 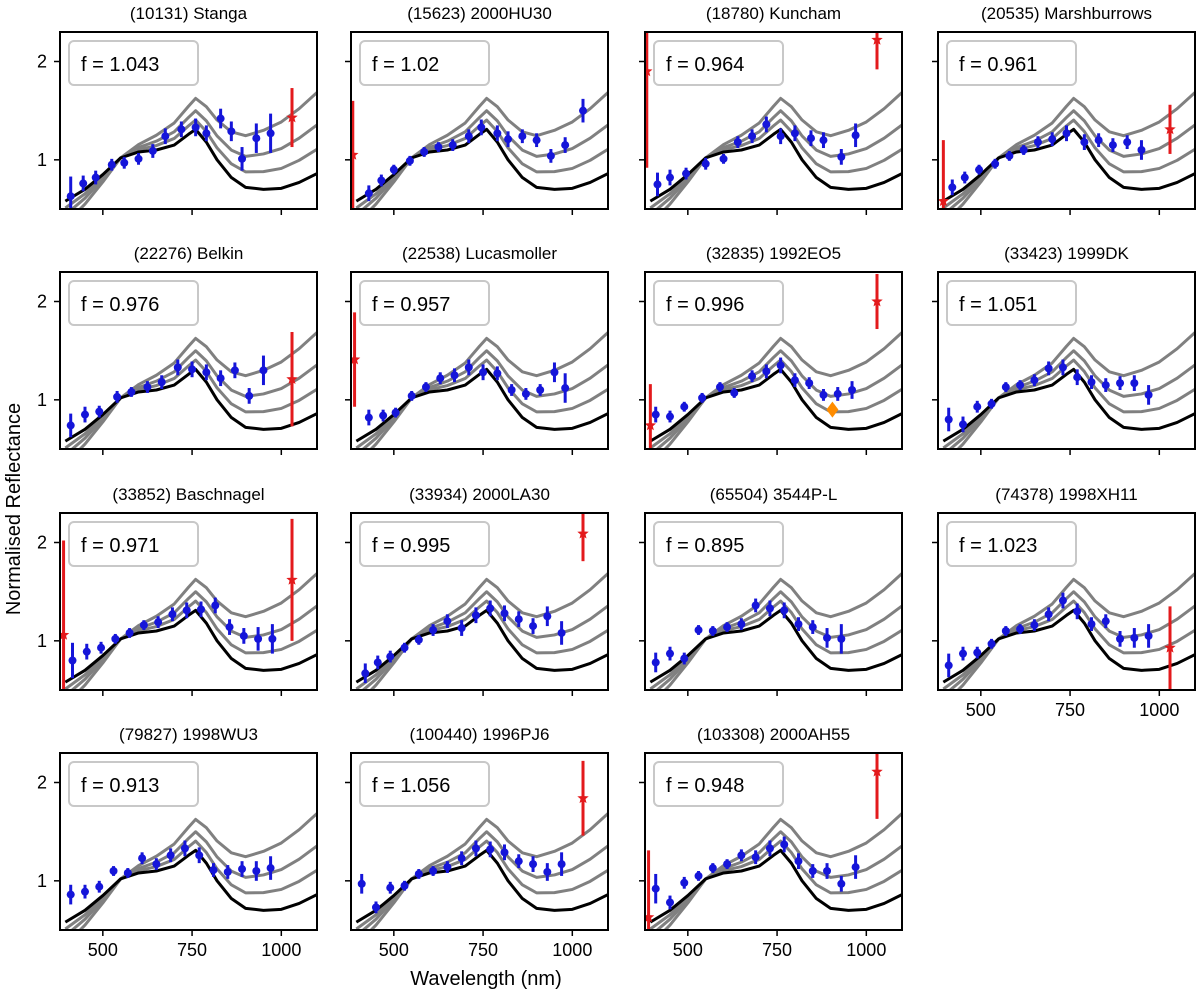 I want to click on panel-title: (20535) Marshburrows, so click(x=1066, y=13).